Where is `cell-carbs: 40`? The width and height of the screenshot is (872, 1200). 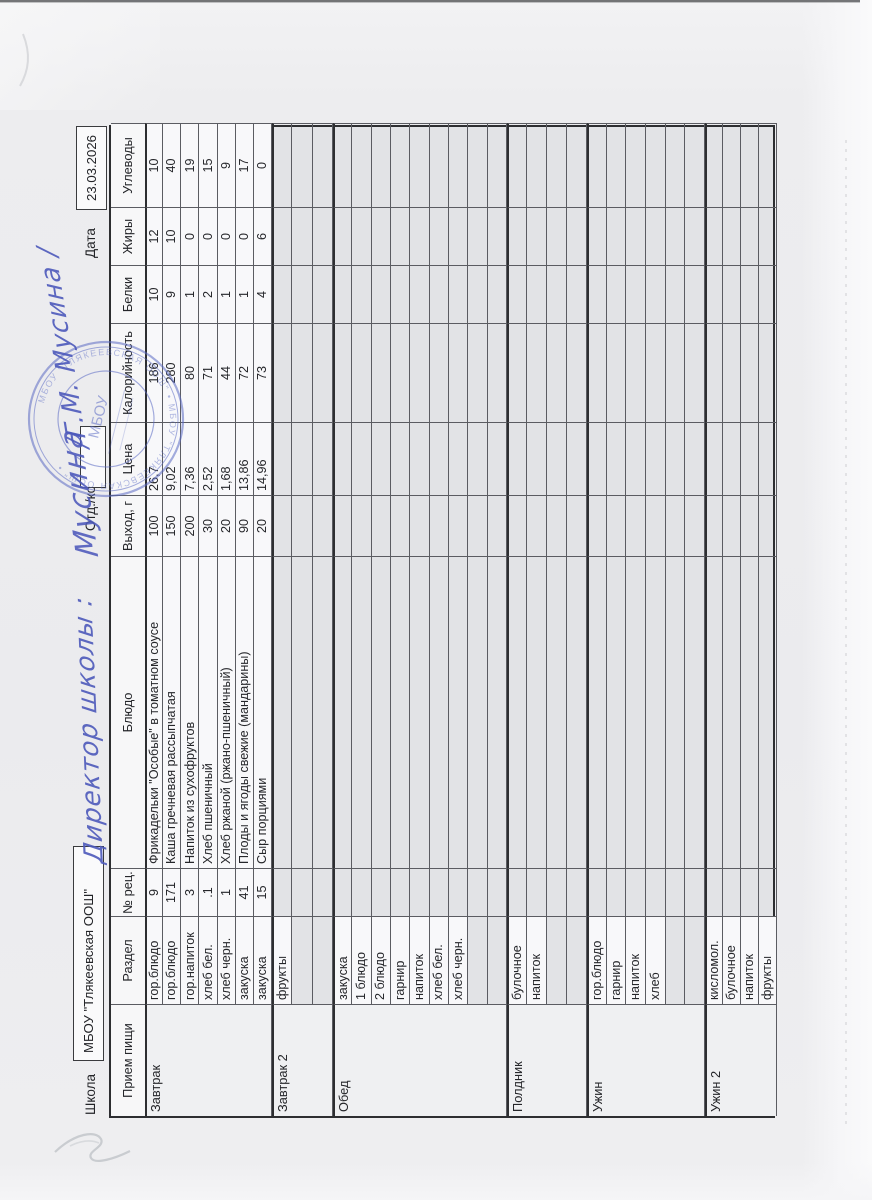 cell-carbs: 40 is located at coordinates (172, 165).